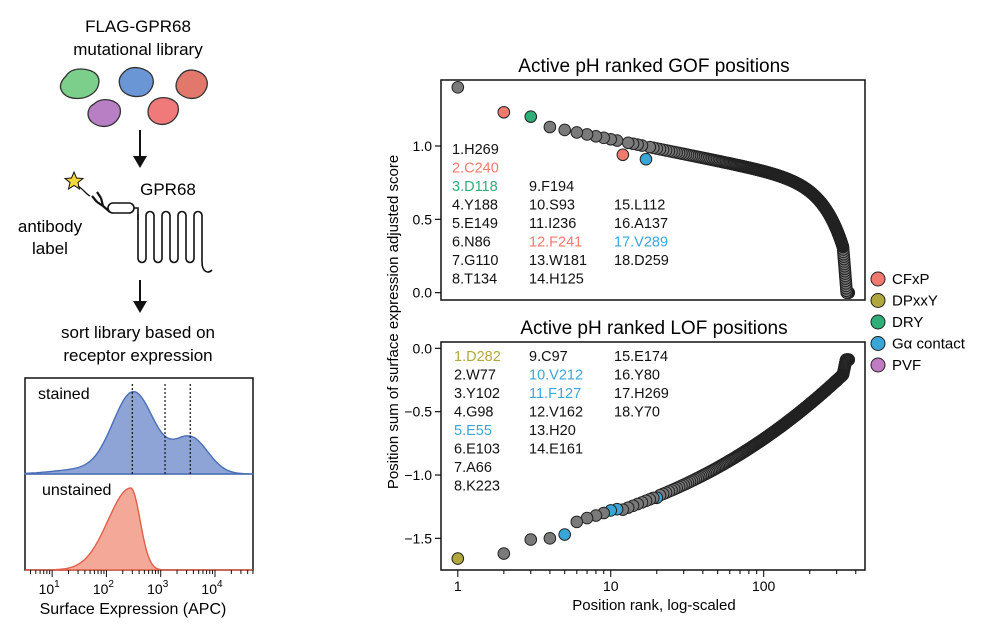 This screenshot has height=633, width=1000. Describe the element at coordinates (552, 206) in the screenshot. I see `ranked-position-label: 10.S93` at that location.